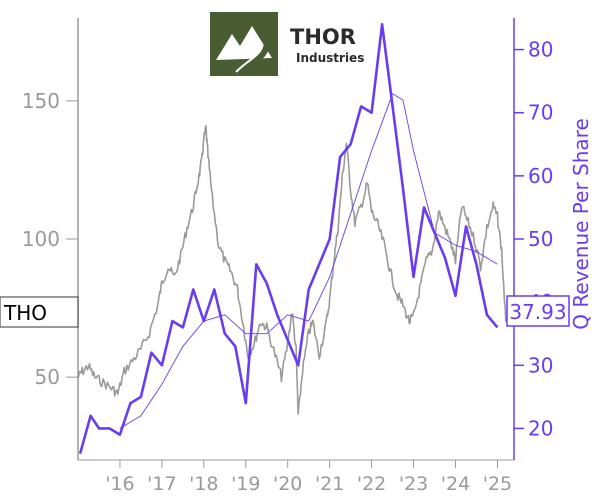 The image size is (600, 500). I want to click on x-tick-label: '19, so click(245, 484).